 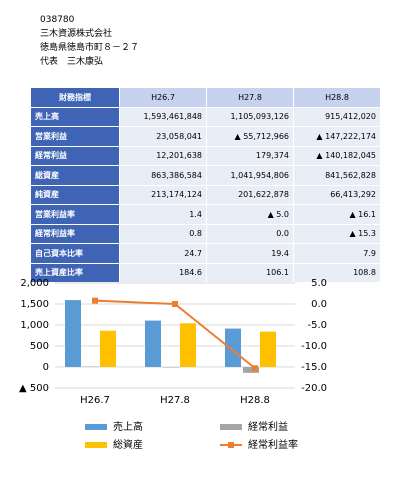 I want to click on legend-label: 経常利益, so click(x=268, y=426).